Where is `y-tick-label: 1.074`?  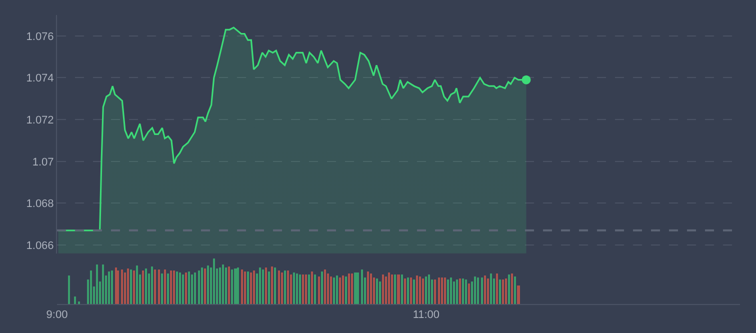 y-tick-label: 1.074 is located at coordinates (40, 78).